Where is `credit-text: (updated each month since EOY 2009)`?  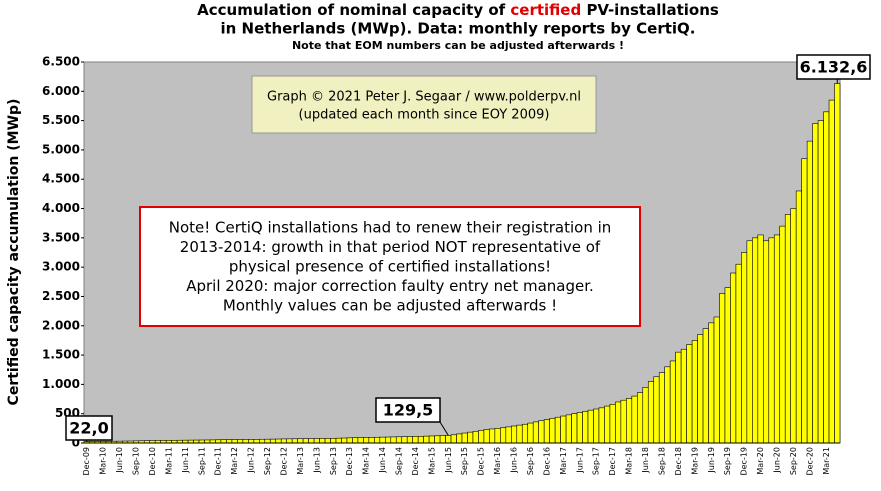
credit-text: (updated each month since EOY 2009) is located at coordinates (424, 115).